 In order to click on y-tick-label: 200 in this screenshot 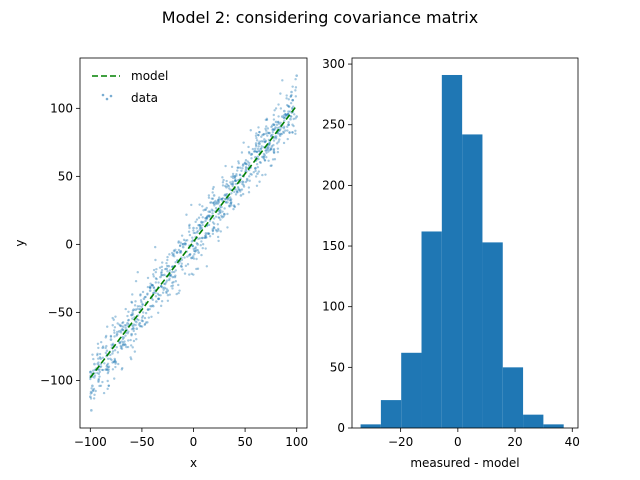, I will do `click(333, 185)`.